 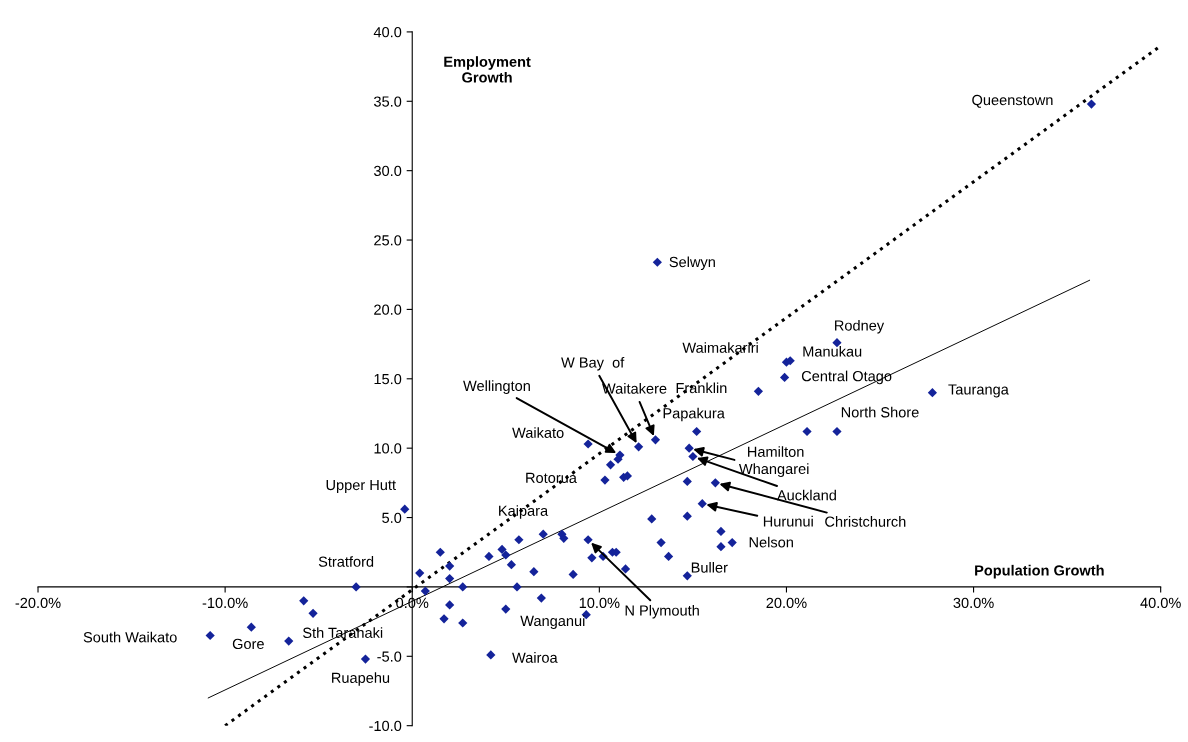 I want to click on annotation: Waimakariri, so click(x=720, y=347).